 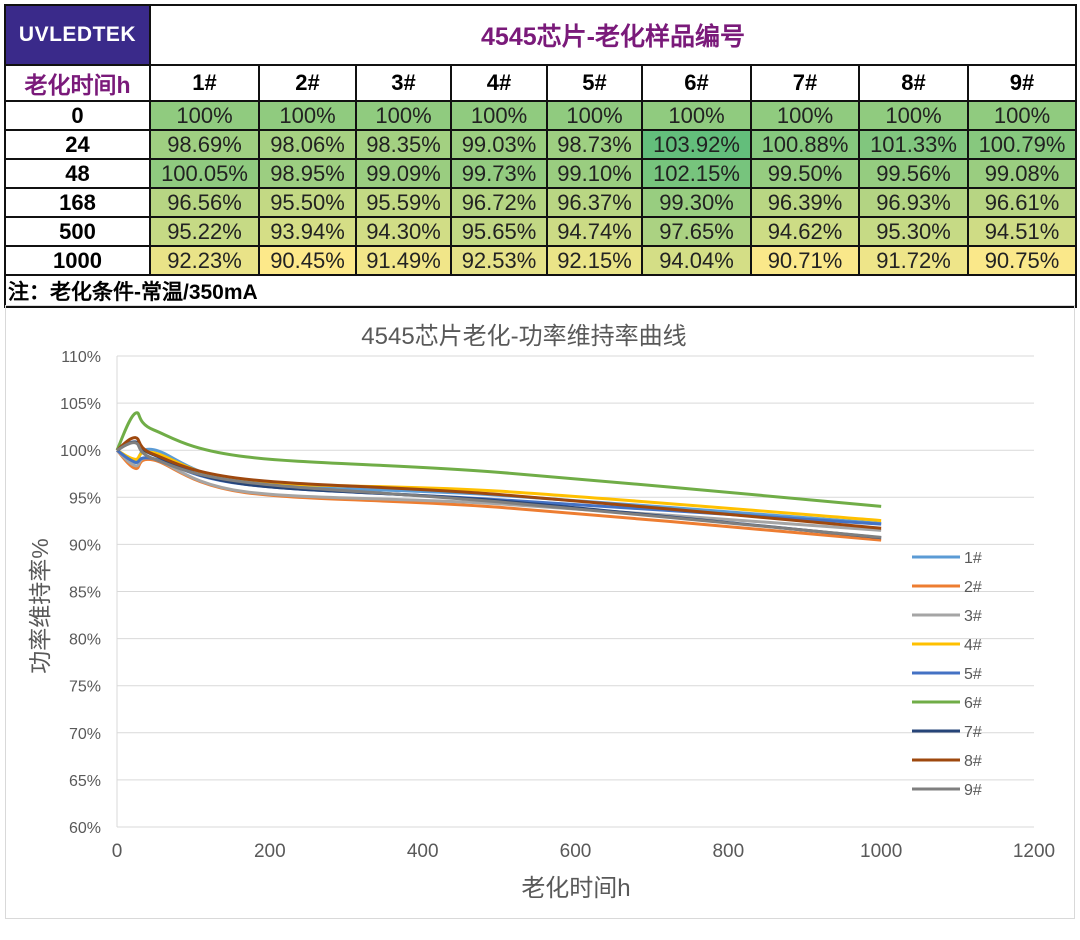 I want to click on retention-cell: 98.95%, so click(x=307, y=173).